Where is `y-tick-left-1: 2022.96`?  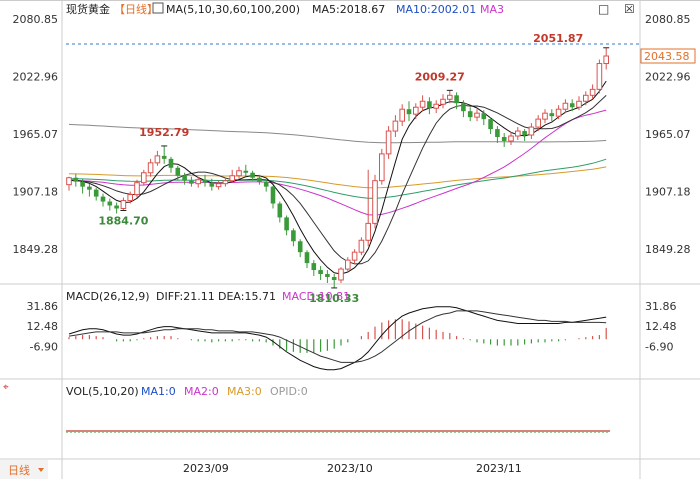 y-tick-left-1: 2022.96 is located at coordinates (36, 76).